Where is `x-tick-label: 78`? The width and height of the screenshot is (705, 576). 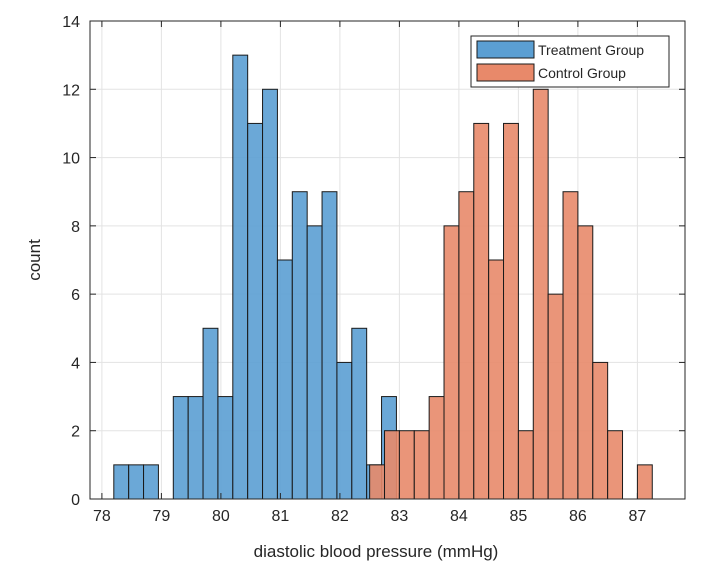 x-tick-label: 78 is located at coordinates (102, 516).